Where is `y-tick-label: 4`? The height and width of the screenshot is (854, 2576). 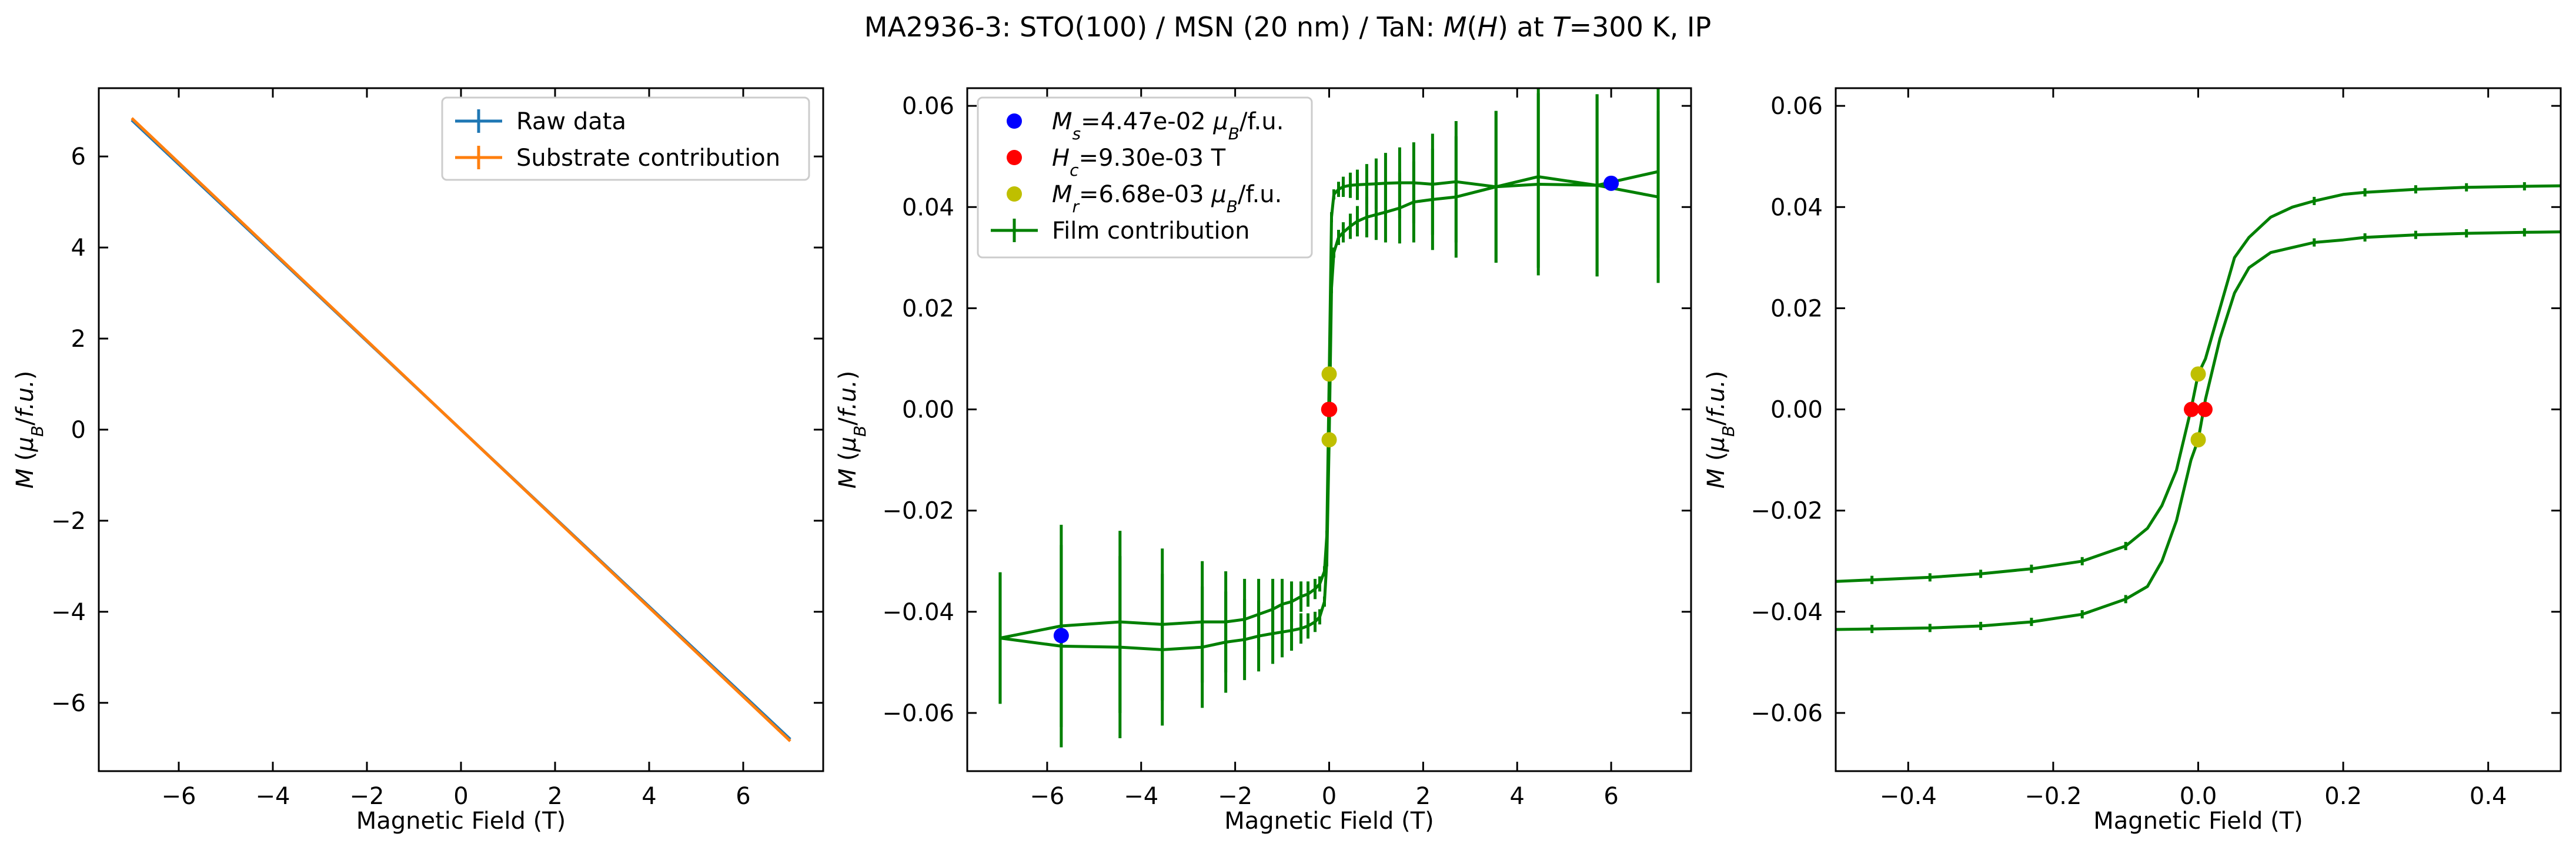 y-tick-label: 4 is located at coordinates (78, 248).